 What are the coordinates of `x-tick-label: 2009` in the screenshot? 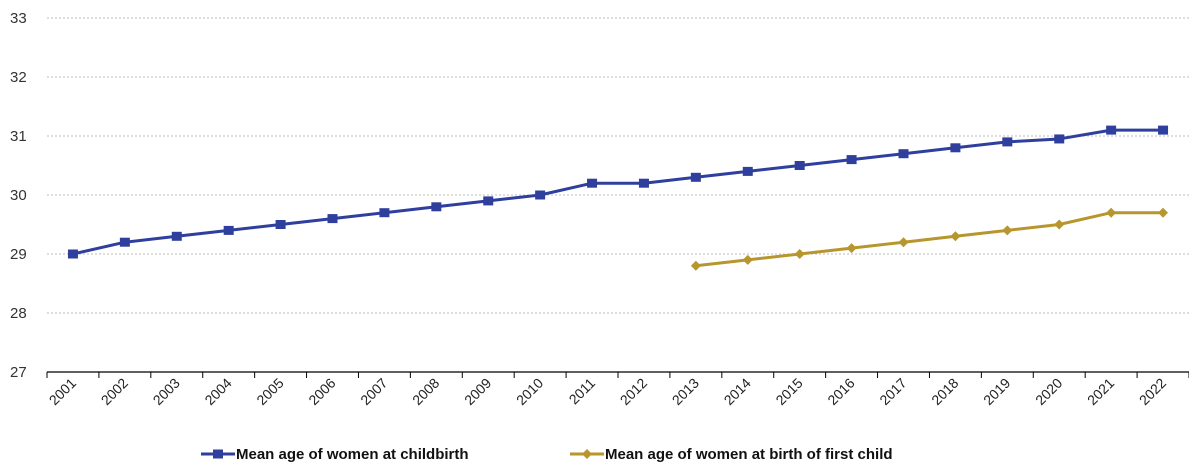 It's located at (477, 391).